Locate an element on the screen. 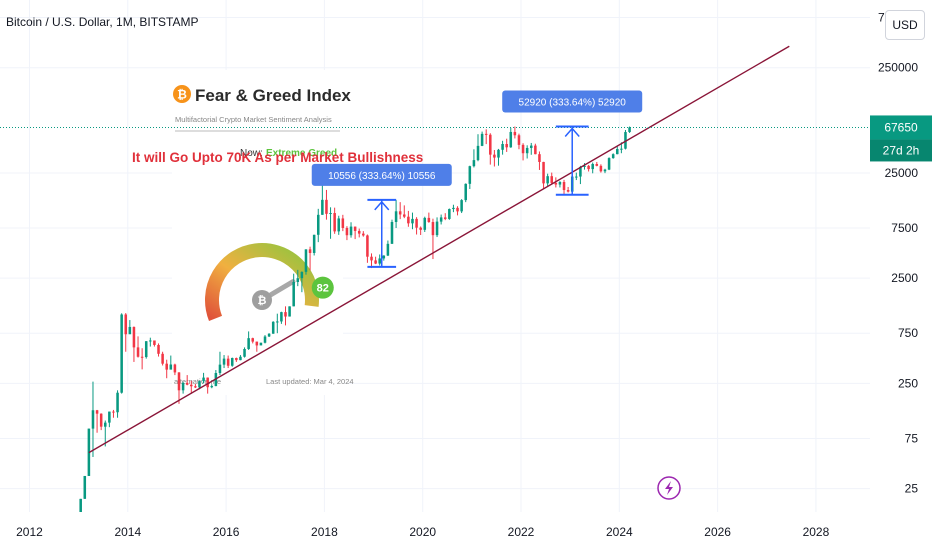  inset-background is located at coordinates (257, 232).